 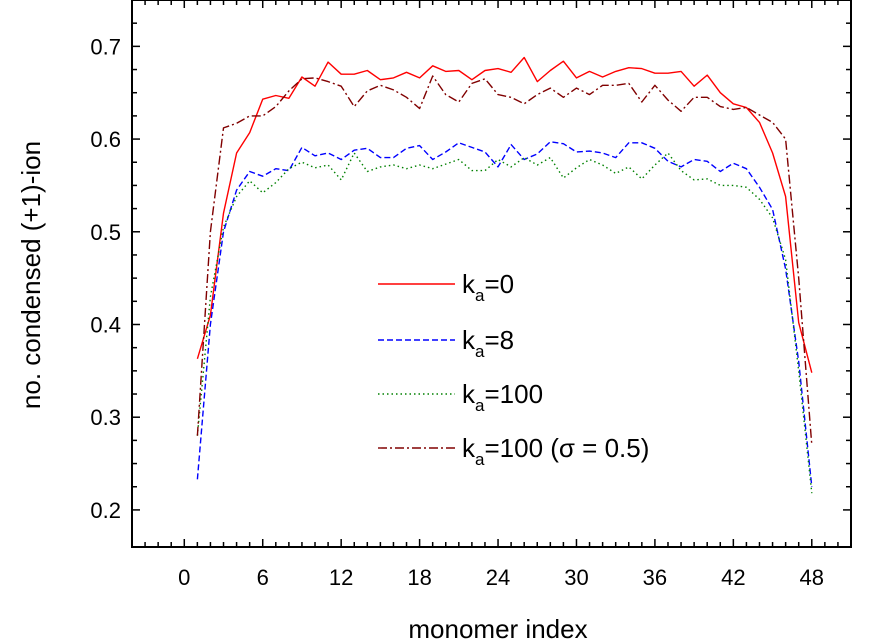 I want to click on legend-label-2: ka=8, so click(x=488, y=343).